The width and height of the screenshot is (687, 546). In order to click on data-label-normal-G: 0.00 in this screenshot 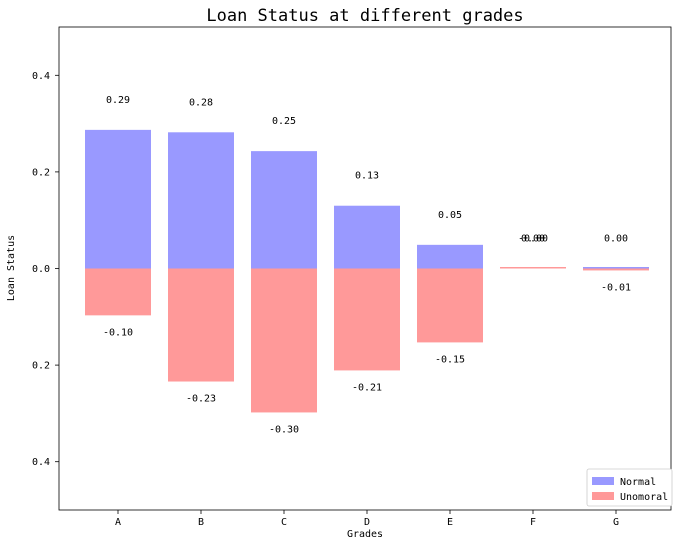, I will do `click(616, 239)`.